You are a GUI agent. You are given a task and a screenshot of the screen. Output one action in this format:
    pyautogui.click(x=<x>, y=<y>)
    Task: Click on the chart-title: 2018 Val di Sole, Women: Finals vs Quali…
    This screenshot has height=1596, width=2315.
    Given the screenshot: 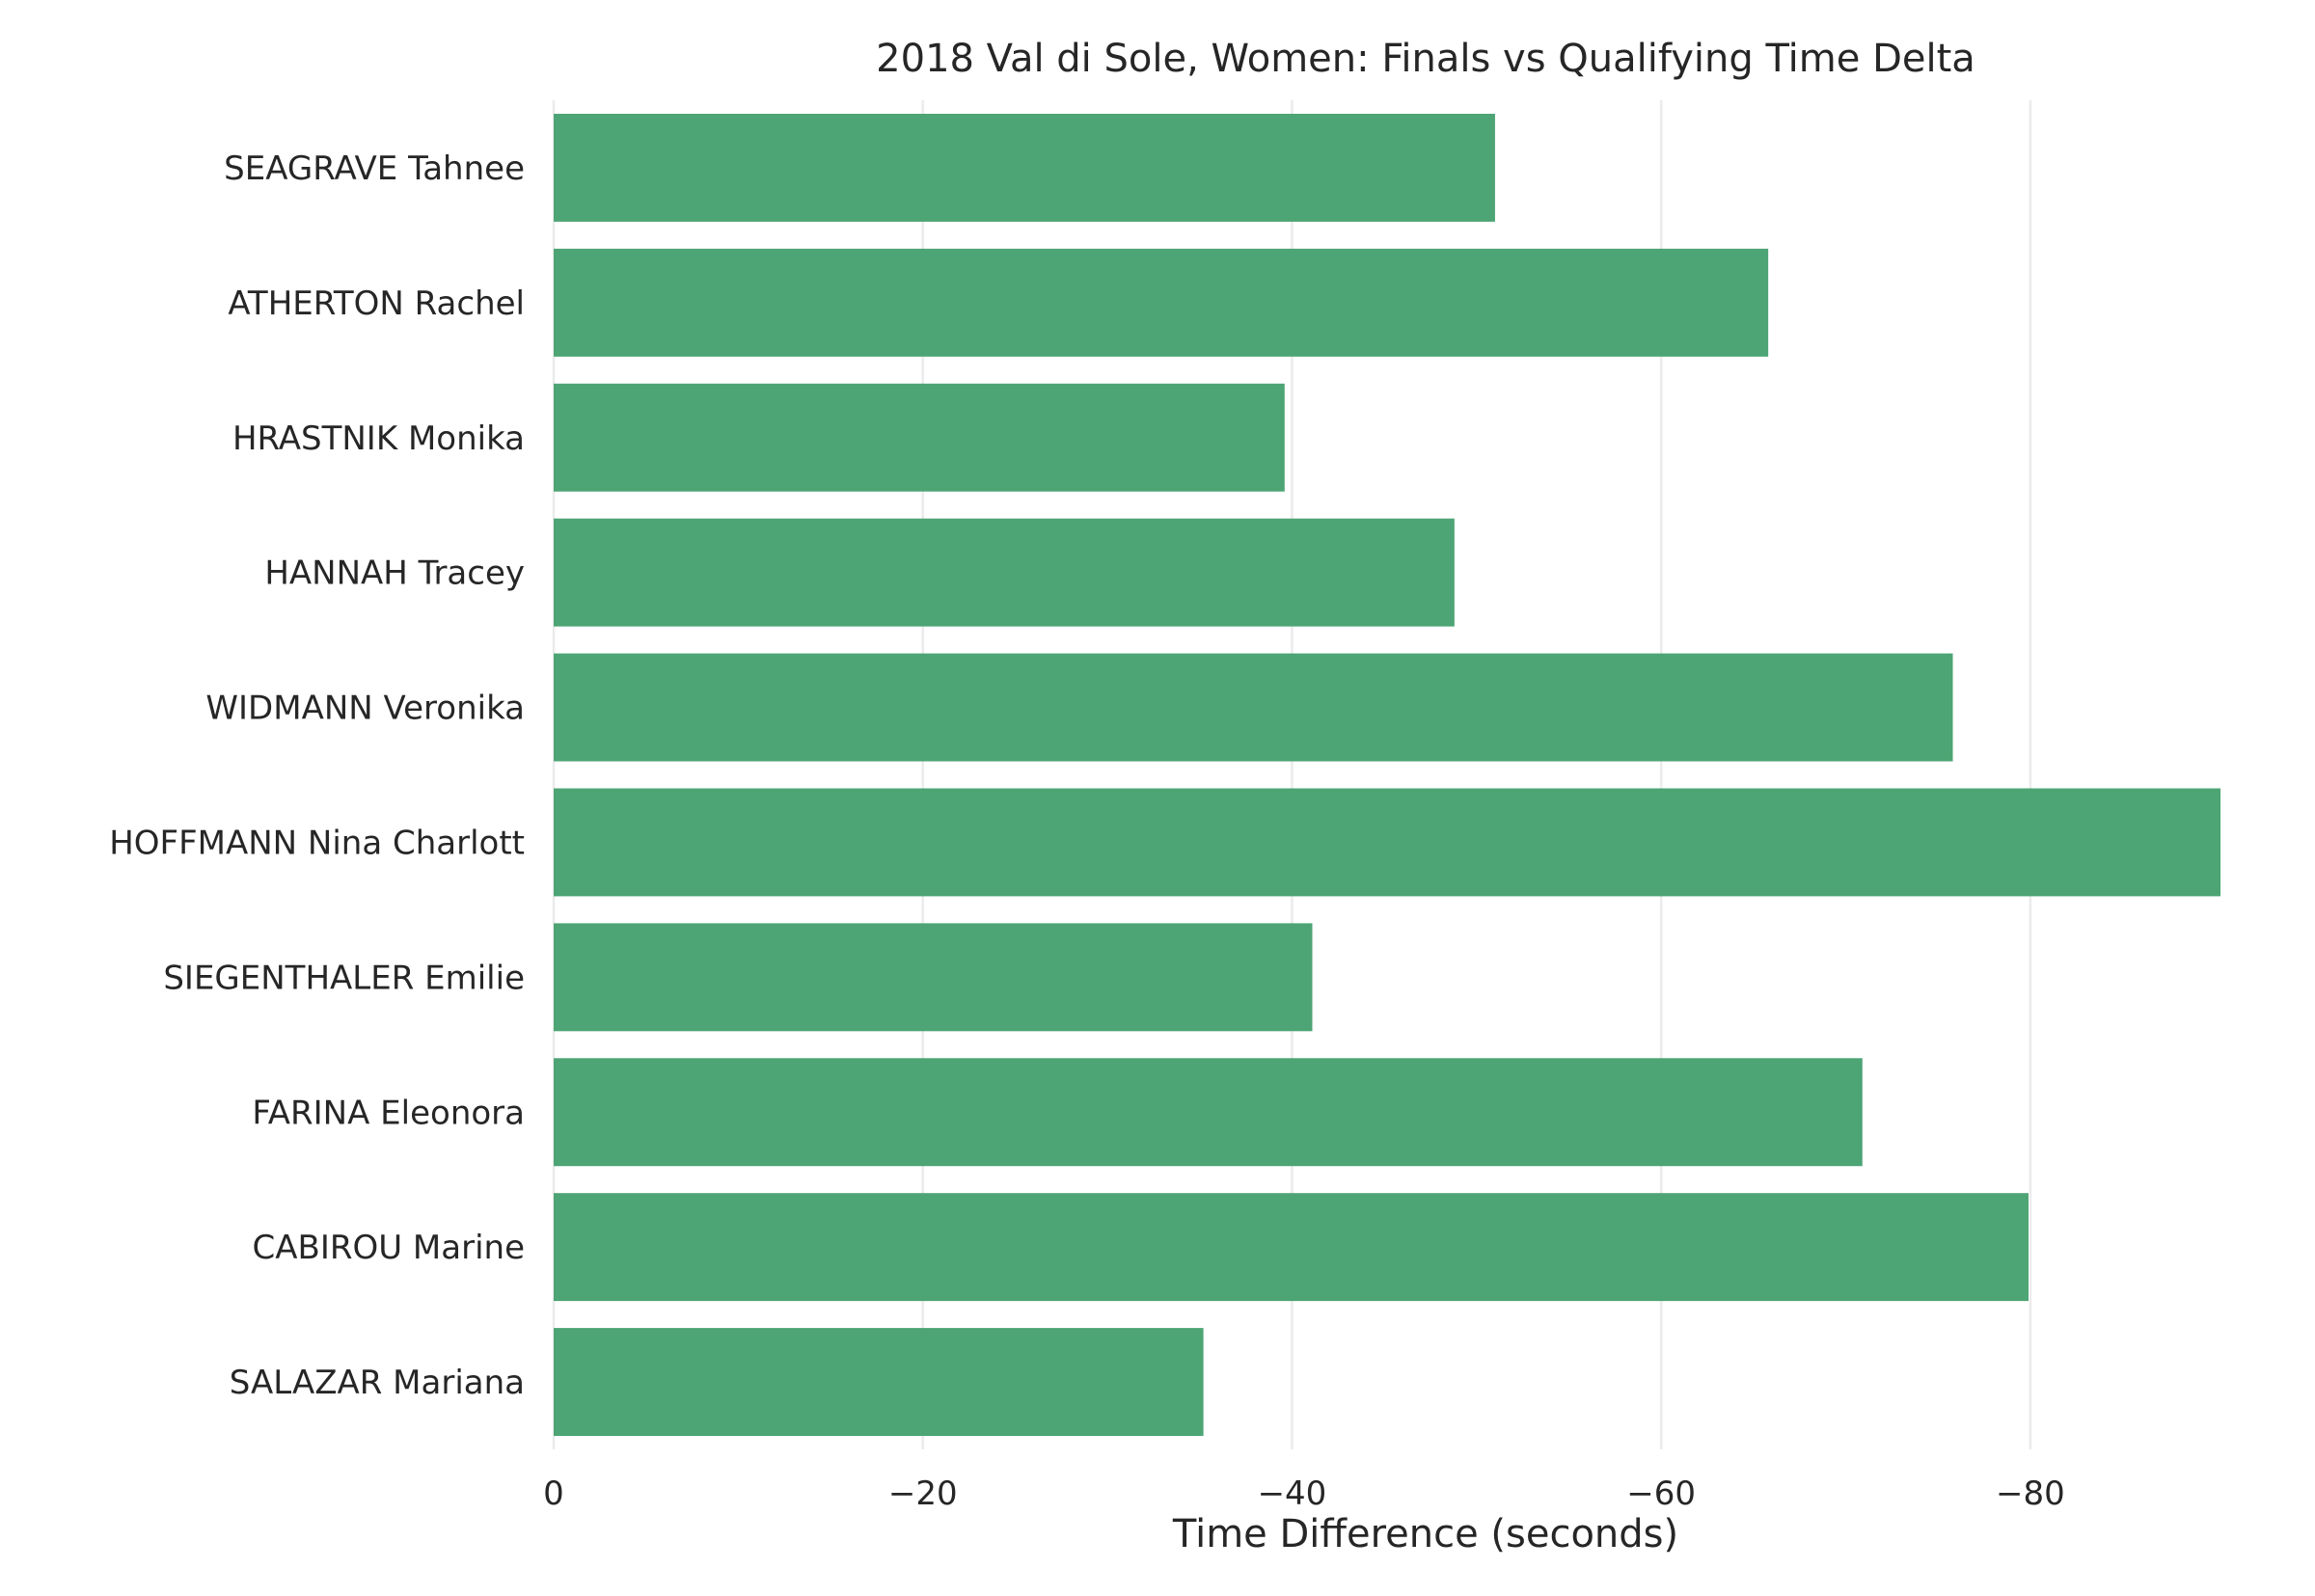 What is the action you would take?
    pyautogui.click(x=1425, y=59)
    